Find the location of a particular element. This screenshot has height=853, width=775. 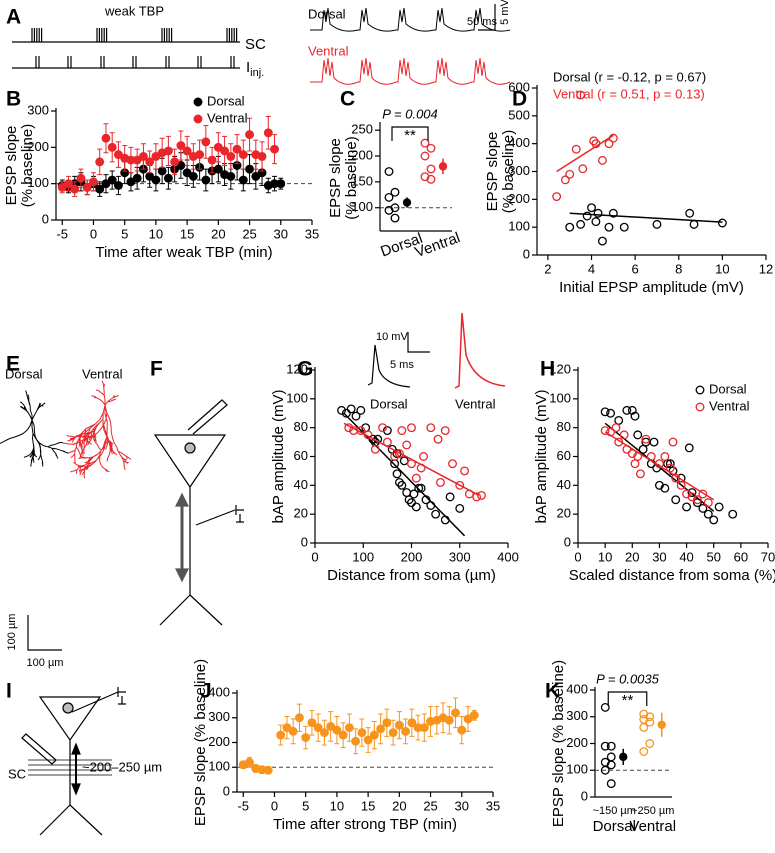

panel-label: B is located at coordinates (13, 99).